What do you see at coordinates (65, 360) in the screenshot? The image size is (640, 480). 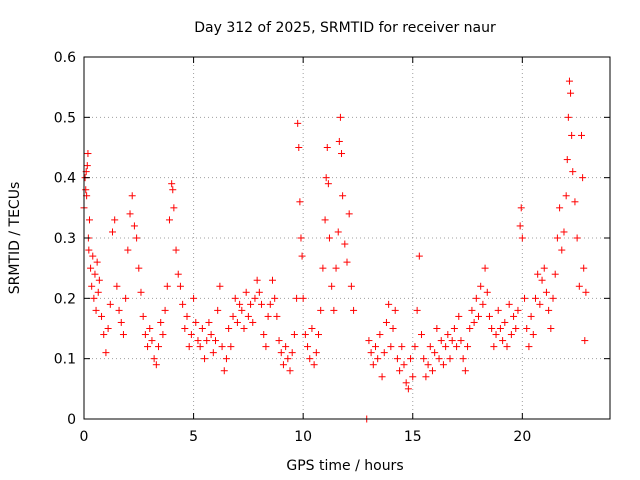 I see `y-tick-label: 0.1` at bounding box center [65, 360].